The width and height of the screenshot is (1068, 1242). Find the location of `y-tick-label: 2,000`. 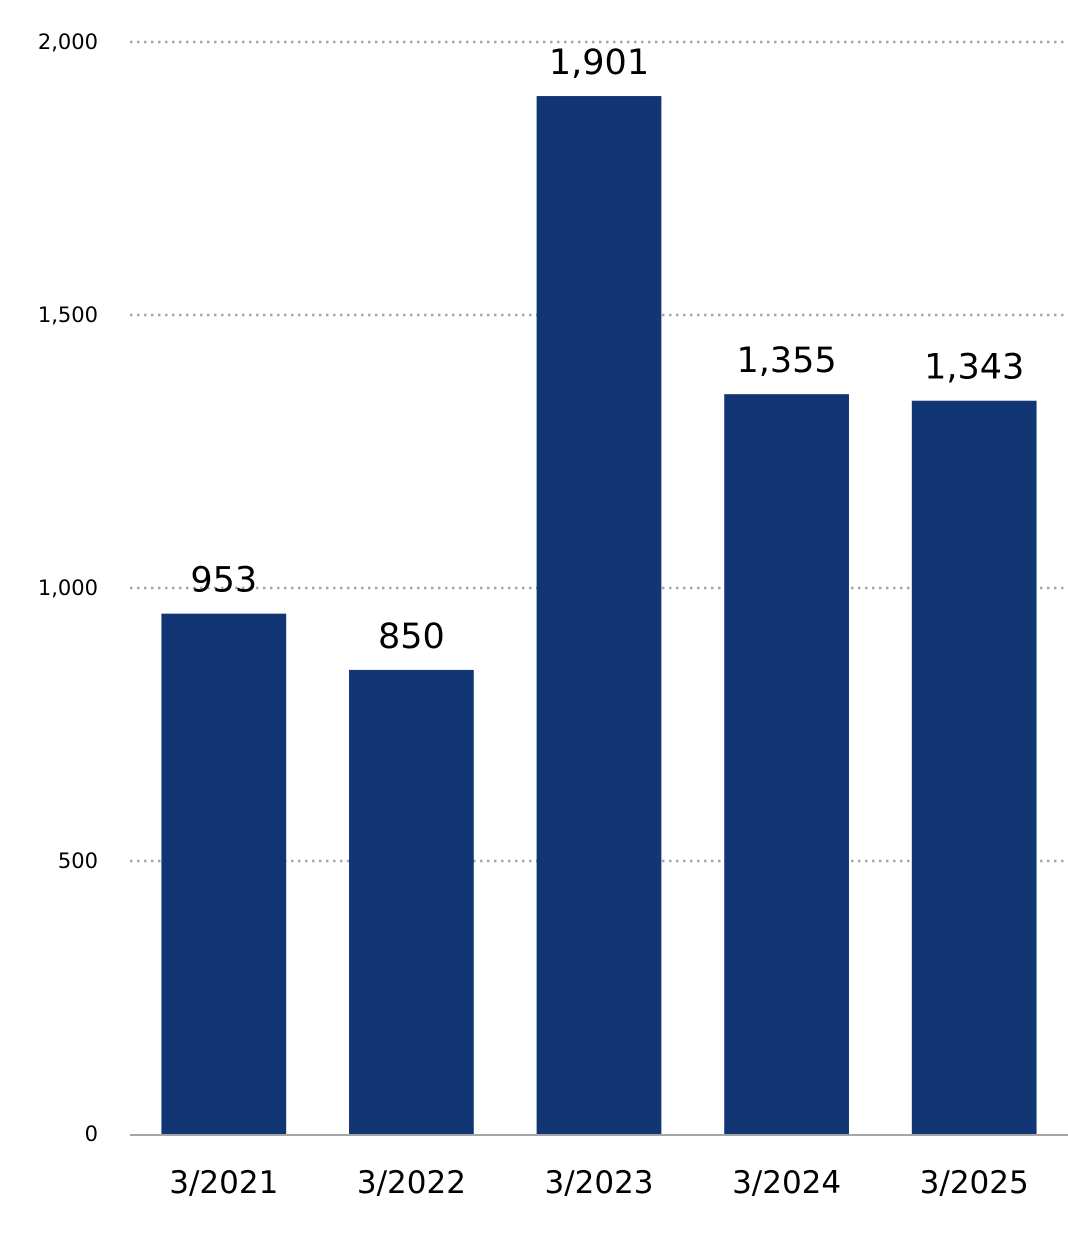

y-tick-label: 2,000 is located at coordinates (68, 42).